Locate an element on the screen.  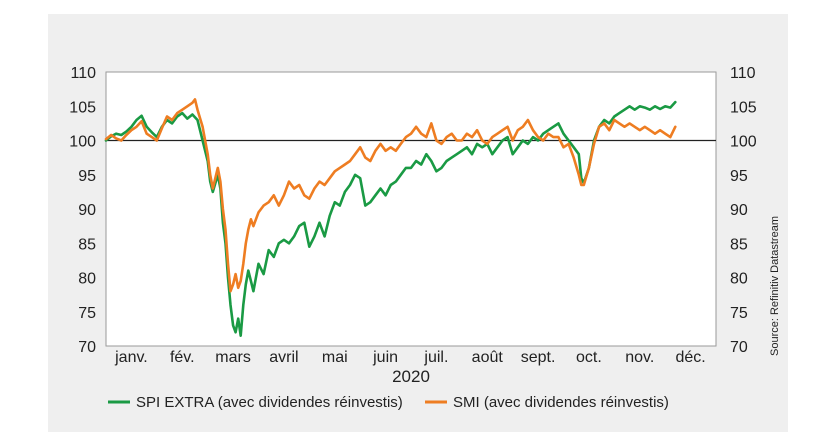
y-axis-left: 70 75 80 85 90 95 100 105 110 is located at coordinates (82, 210).